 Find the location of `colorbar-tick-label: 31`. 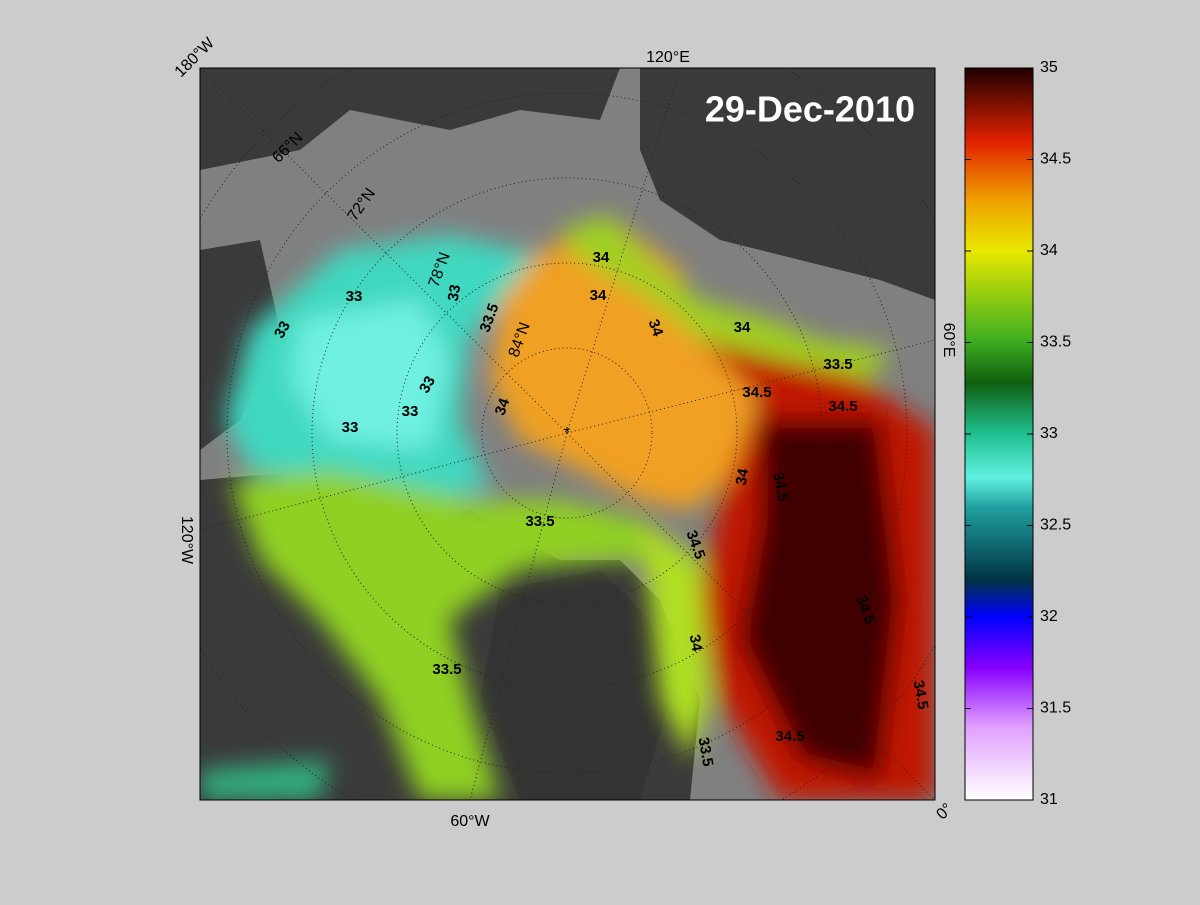

colorbar-tick-label: 31 is located at coordinates (1049, 799).